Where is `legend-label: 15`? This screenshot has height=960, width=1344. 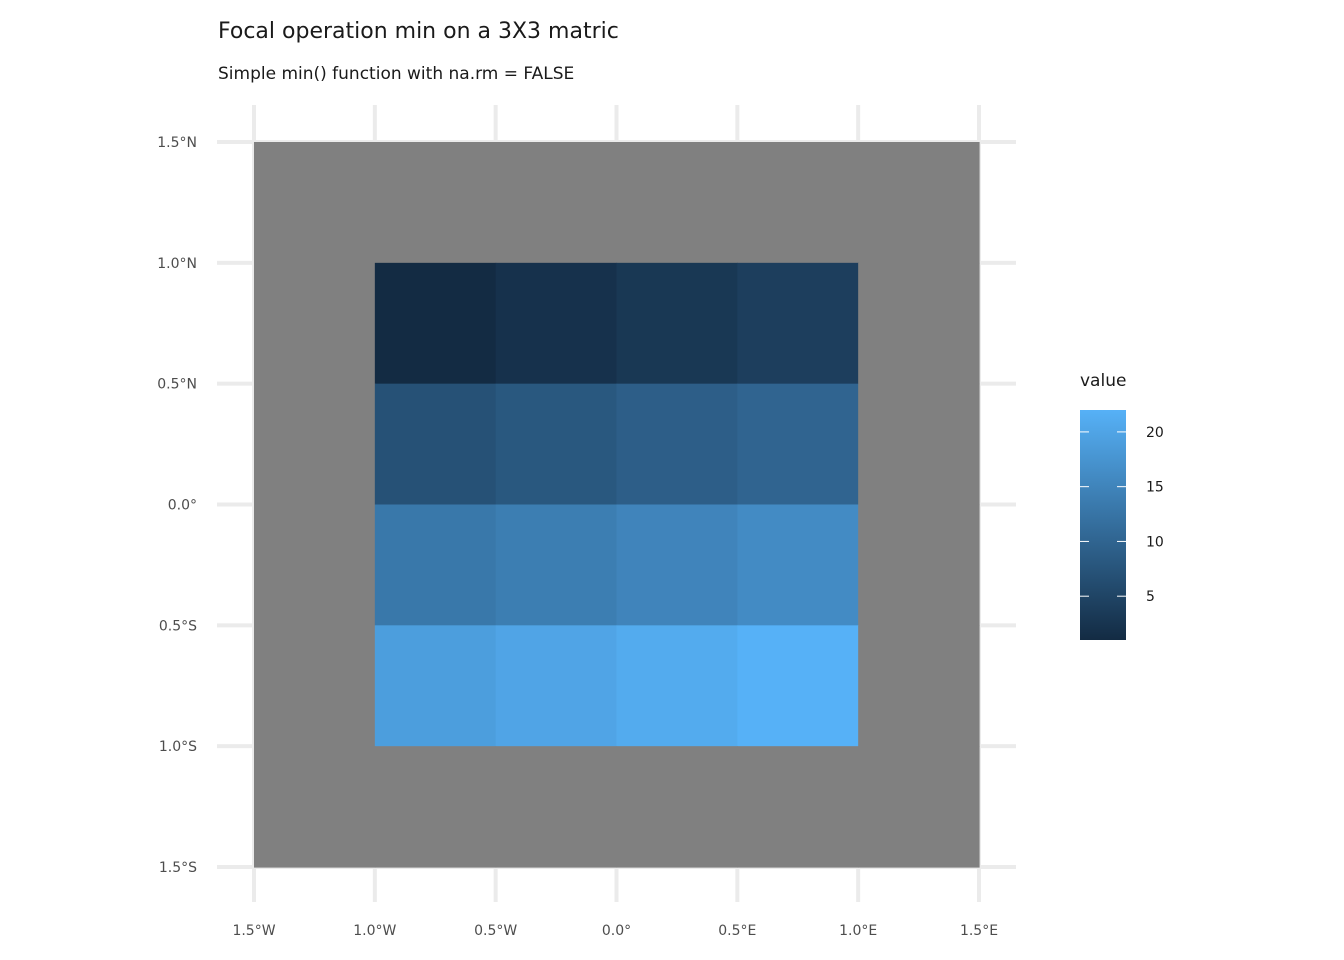 legend-label: 15 is located at coordinates (1155, 488).